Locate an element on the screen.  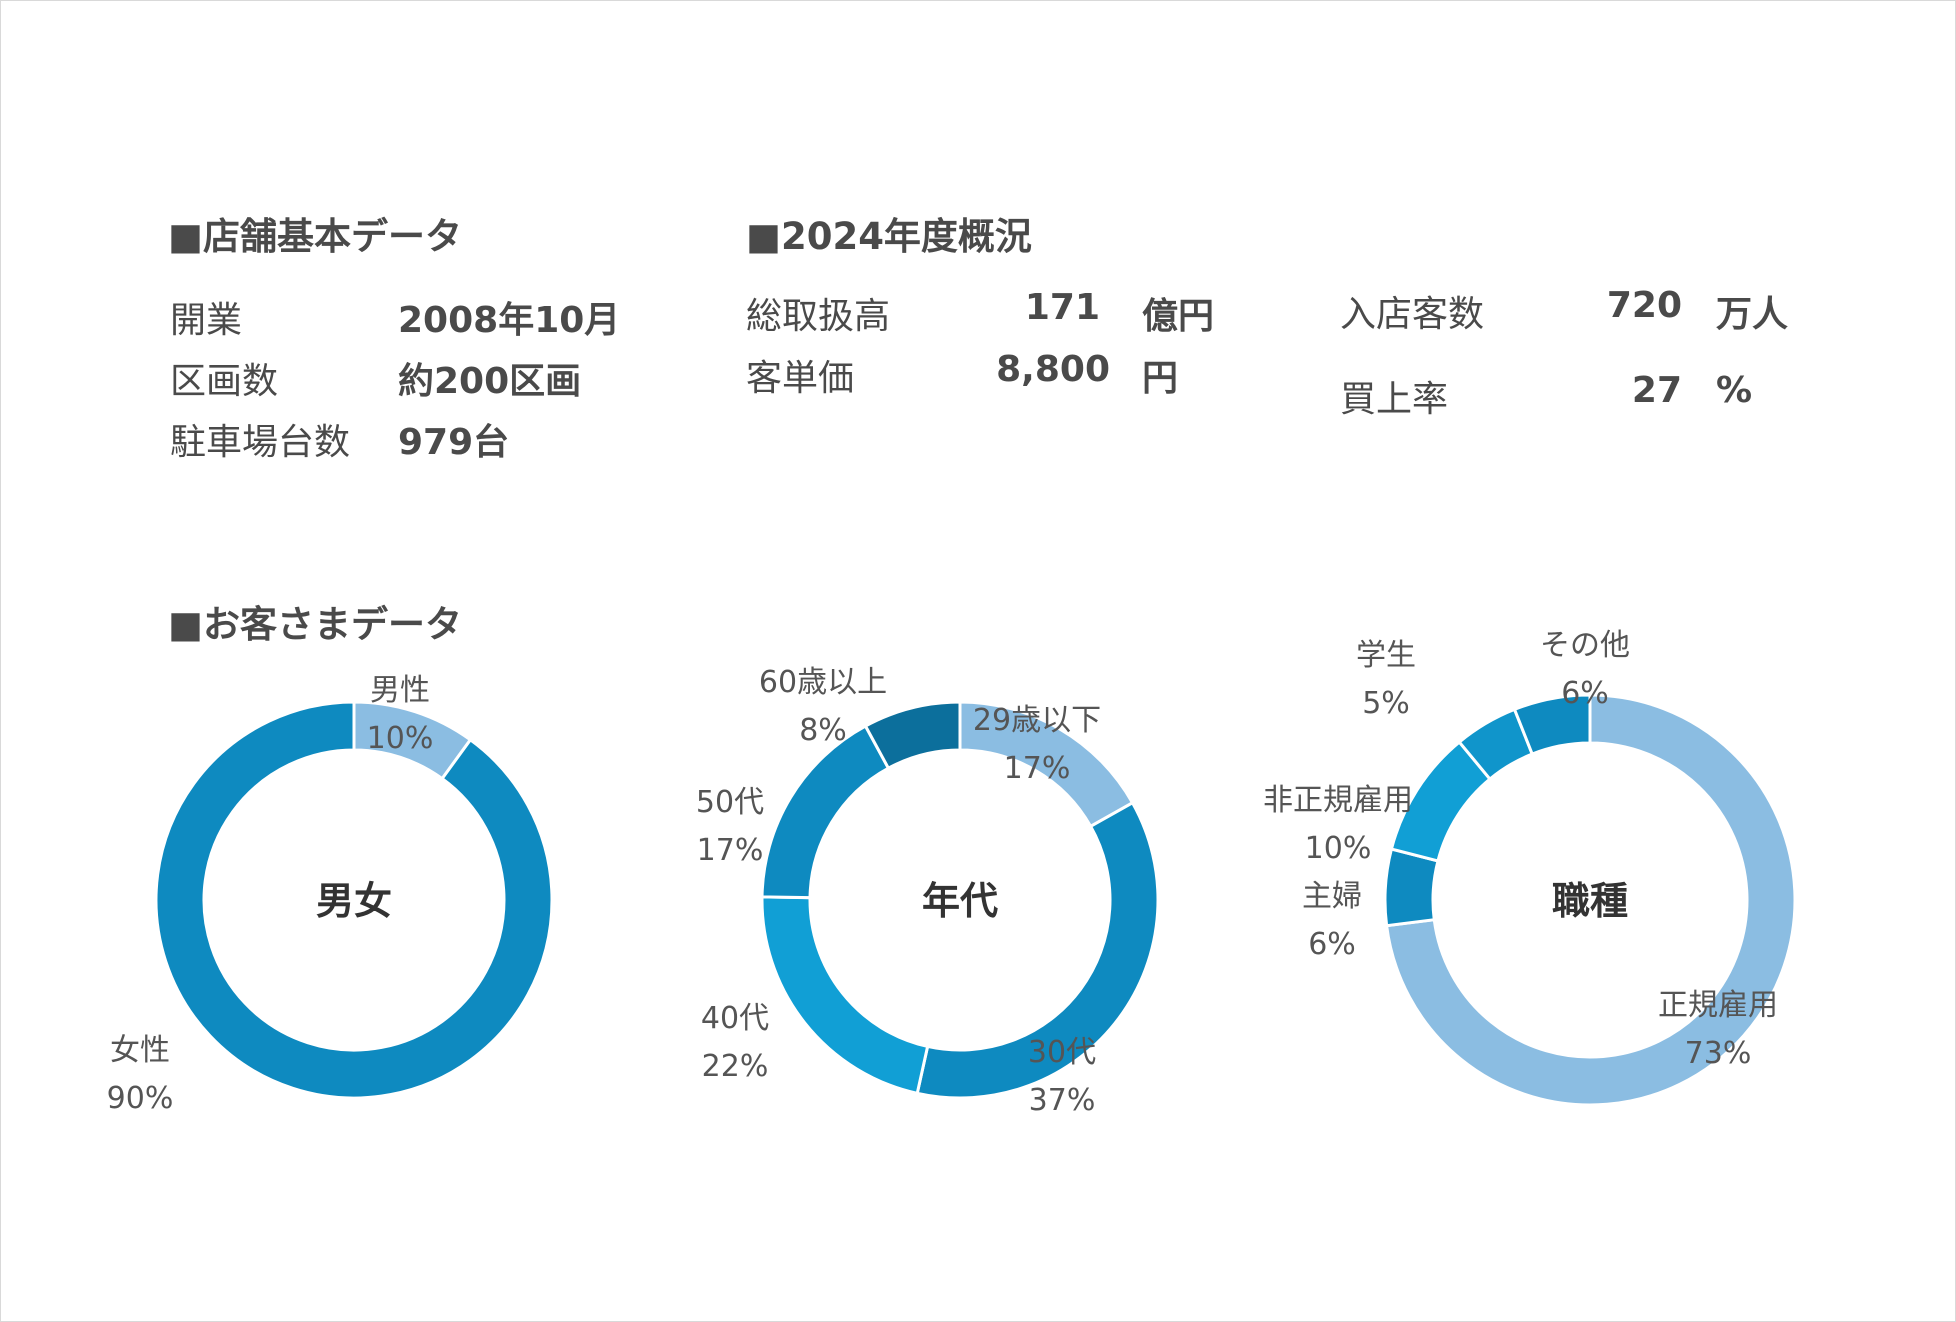
donut-2-label-0: 正規雇用 is located at coordinates (1718, 1005).